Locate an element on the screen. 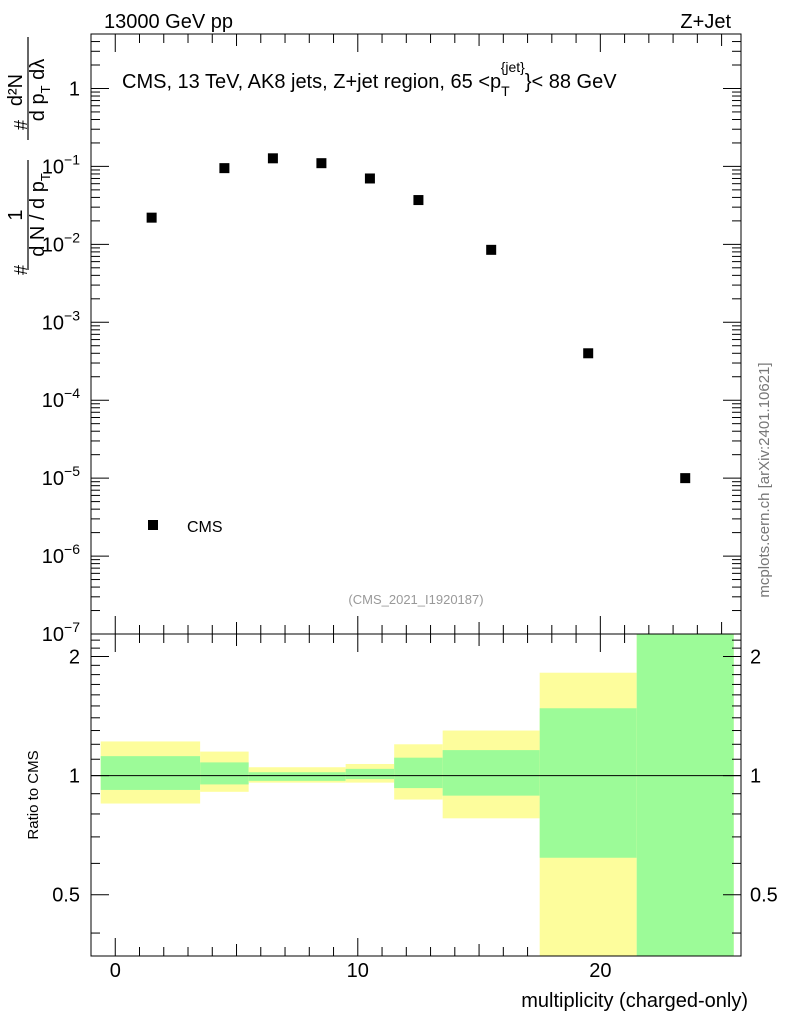  ratio-tick-label: 0.5 is located at coordinates (66, 896).